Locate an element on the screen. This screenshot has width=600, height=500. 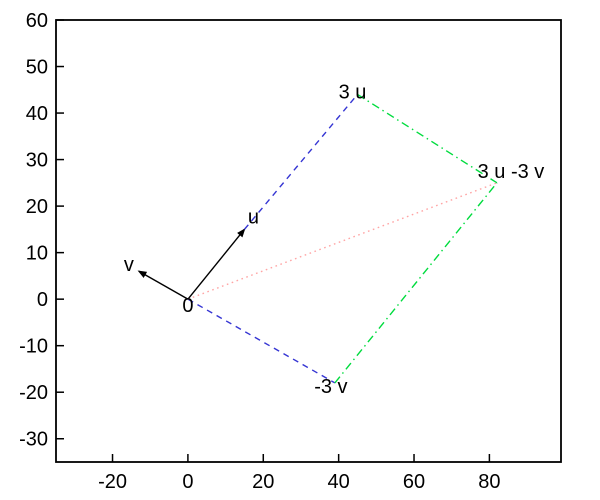
minus3v-to-3u-minus-3v is located at coordinates (416, 283).